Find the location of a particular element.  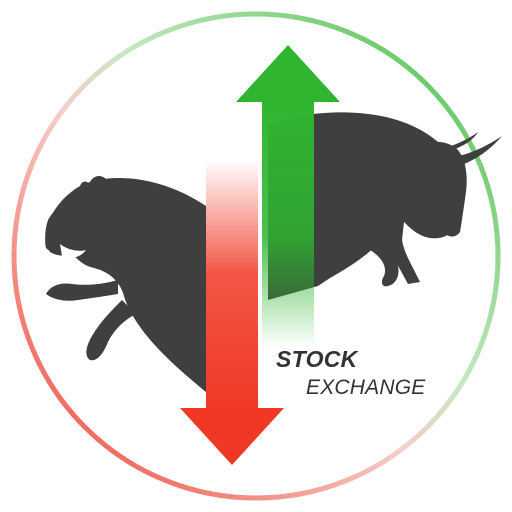

title-stock: STOCK is located at coordinates (317, 359).